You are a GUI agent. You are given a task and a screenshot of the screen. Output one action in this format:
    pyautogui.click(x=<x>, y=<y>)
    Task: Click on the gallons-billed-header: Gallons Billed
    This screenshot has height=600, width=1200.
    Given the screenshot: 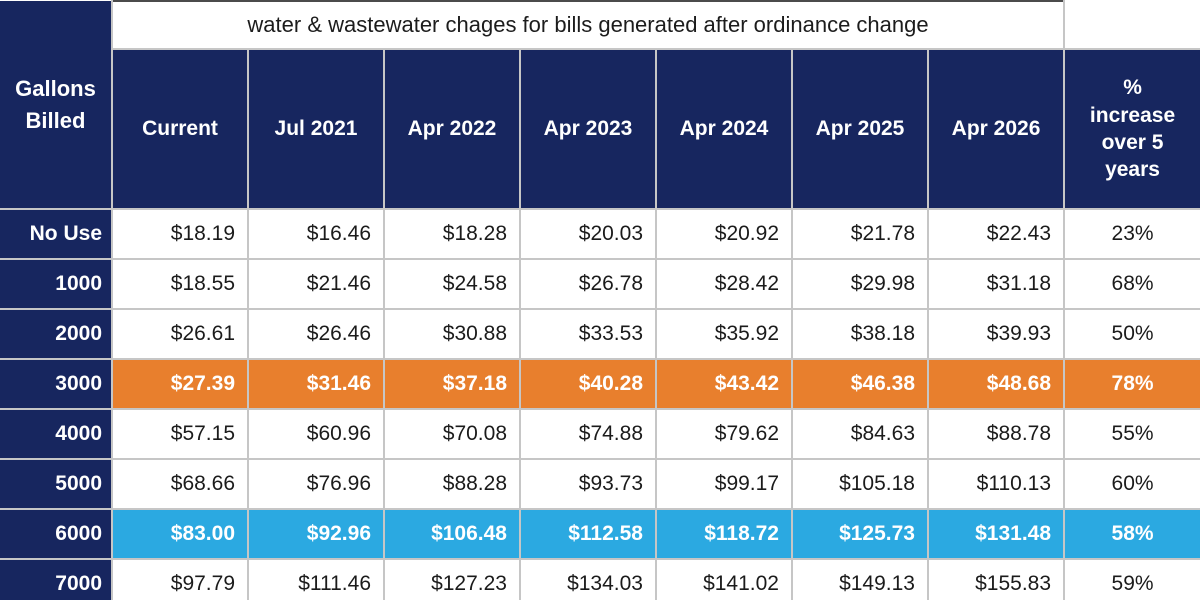 What is the action you would take?
    pyautogui.click(x=56, y=105)
    